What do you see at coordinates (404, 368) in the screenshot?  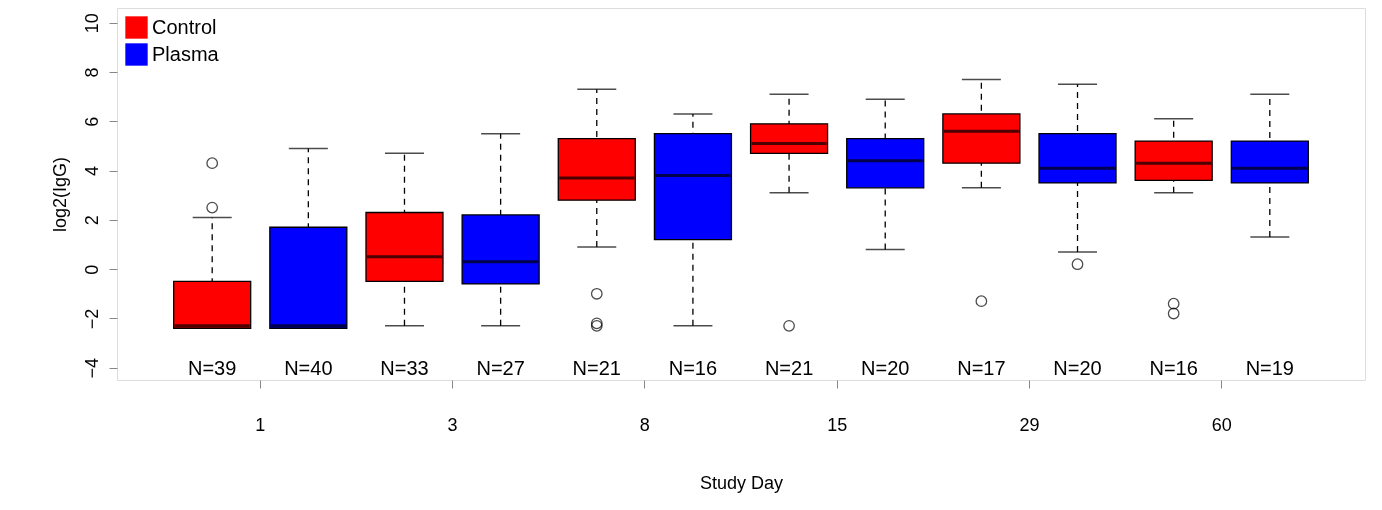 I see `text: N=33` at bounding box center [404, 368].